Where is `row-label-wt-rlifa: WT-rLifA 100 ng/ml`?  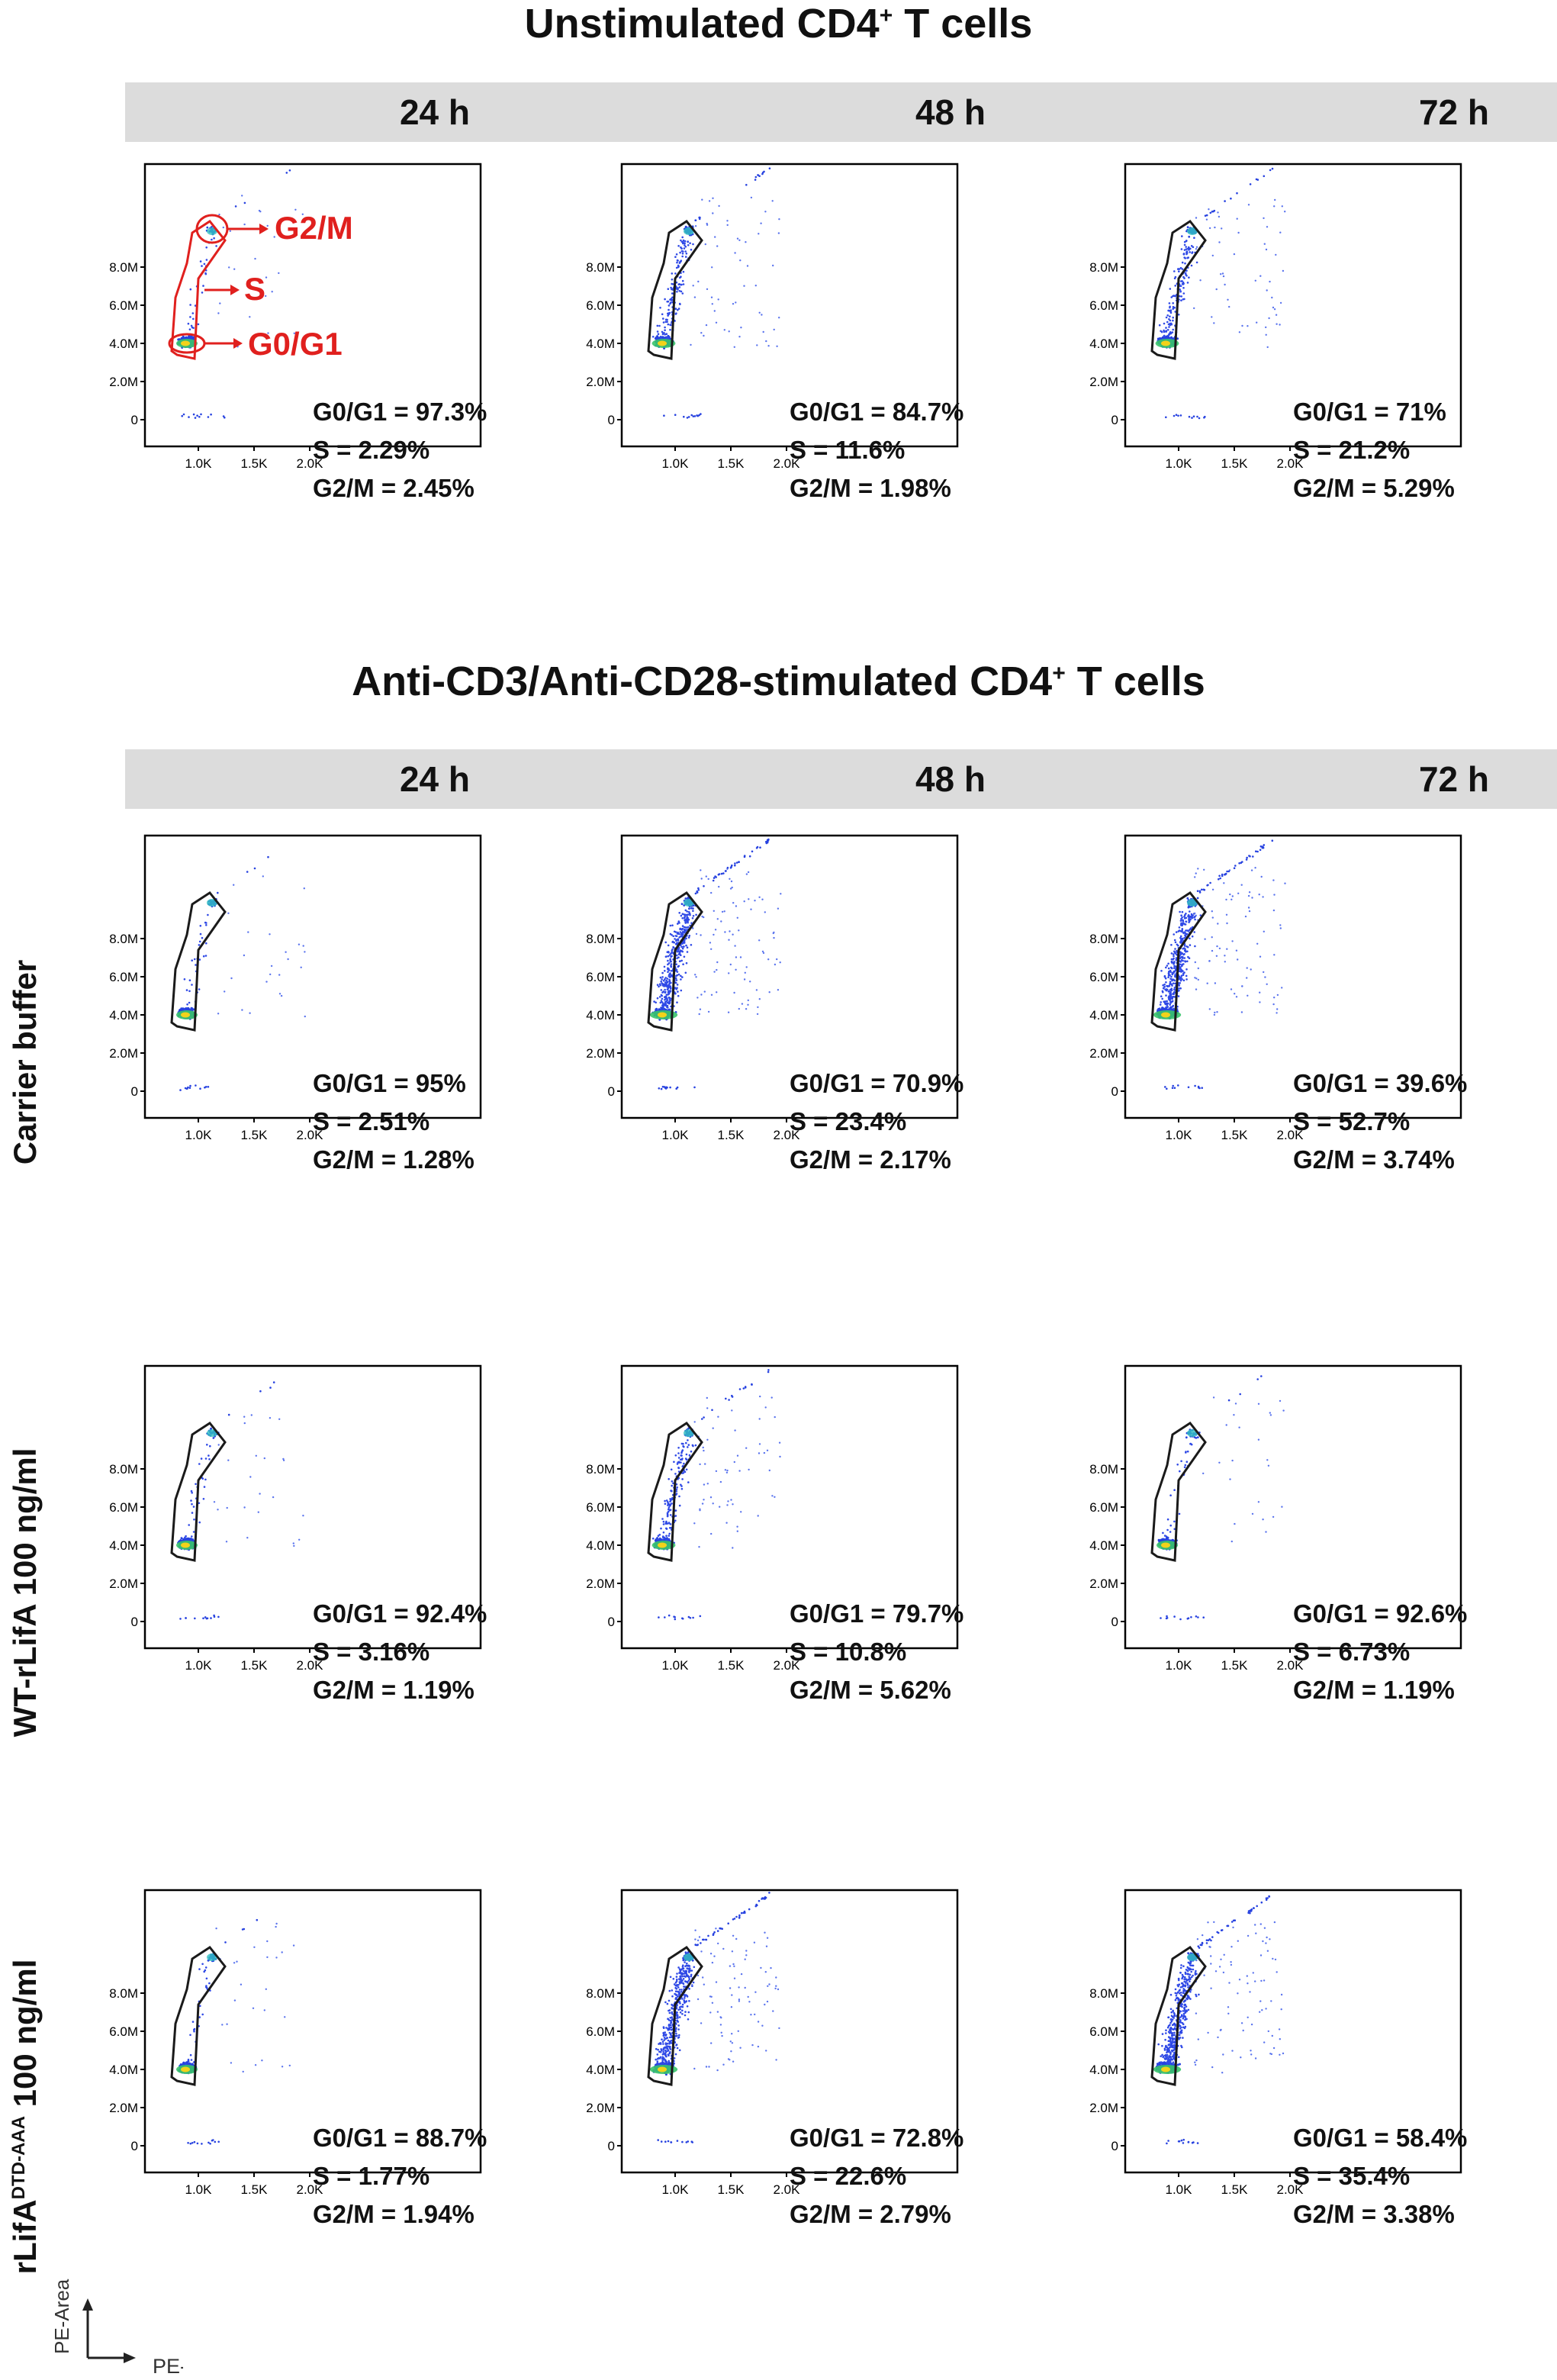
row-label-wt-rlifa: WT-rLifA 100 ng/ml is located at coordinates (25, 1592).